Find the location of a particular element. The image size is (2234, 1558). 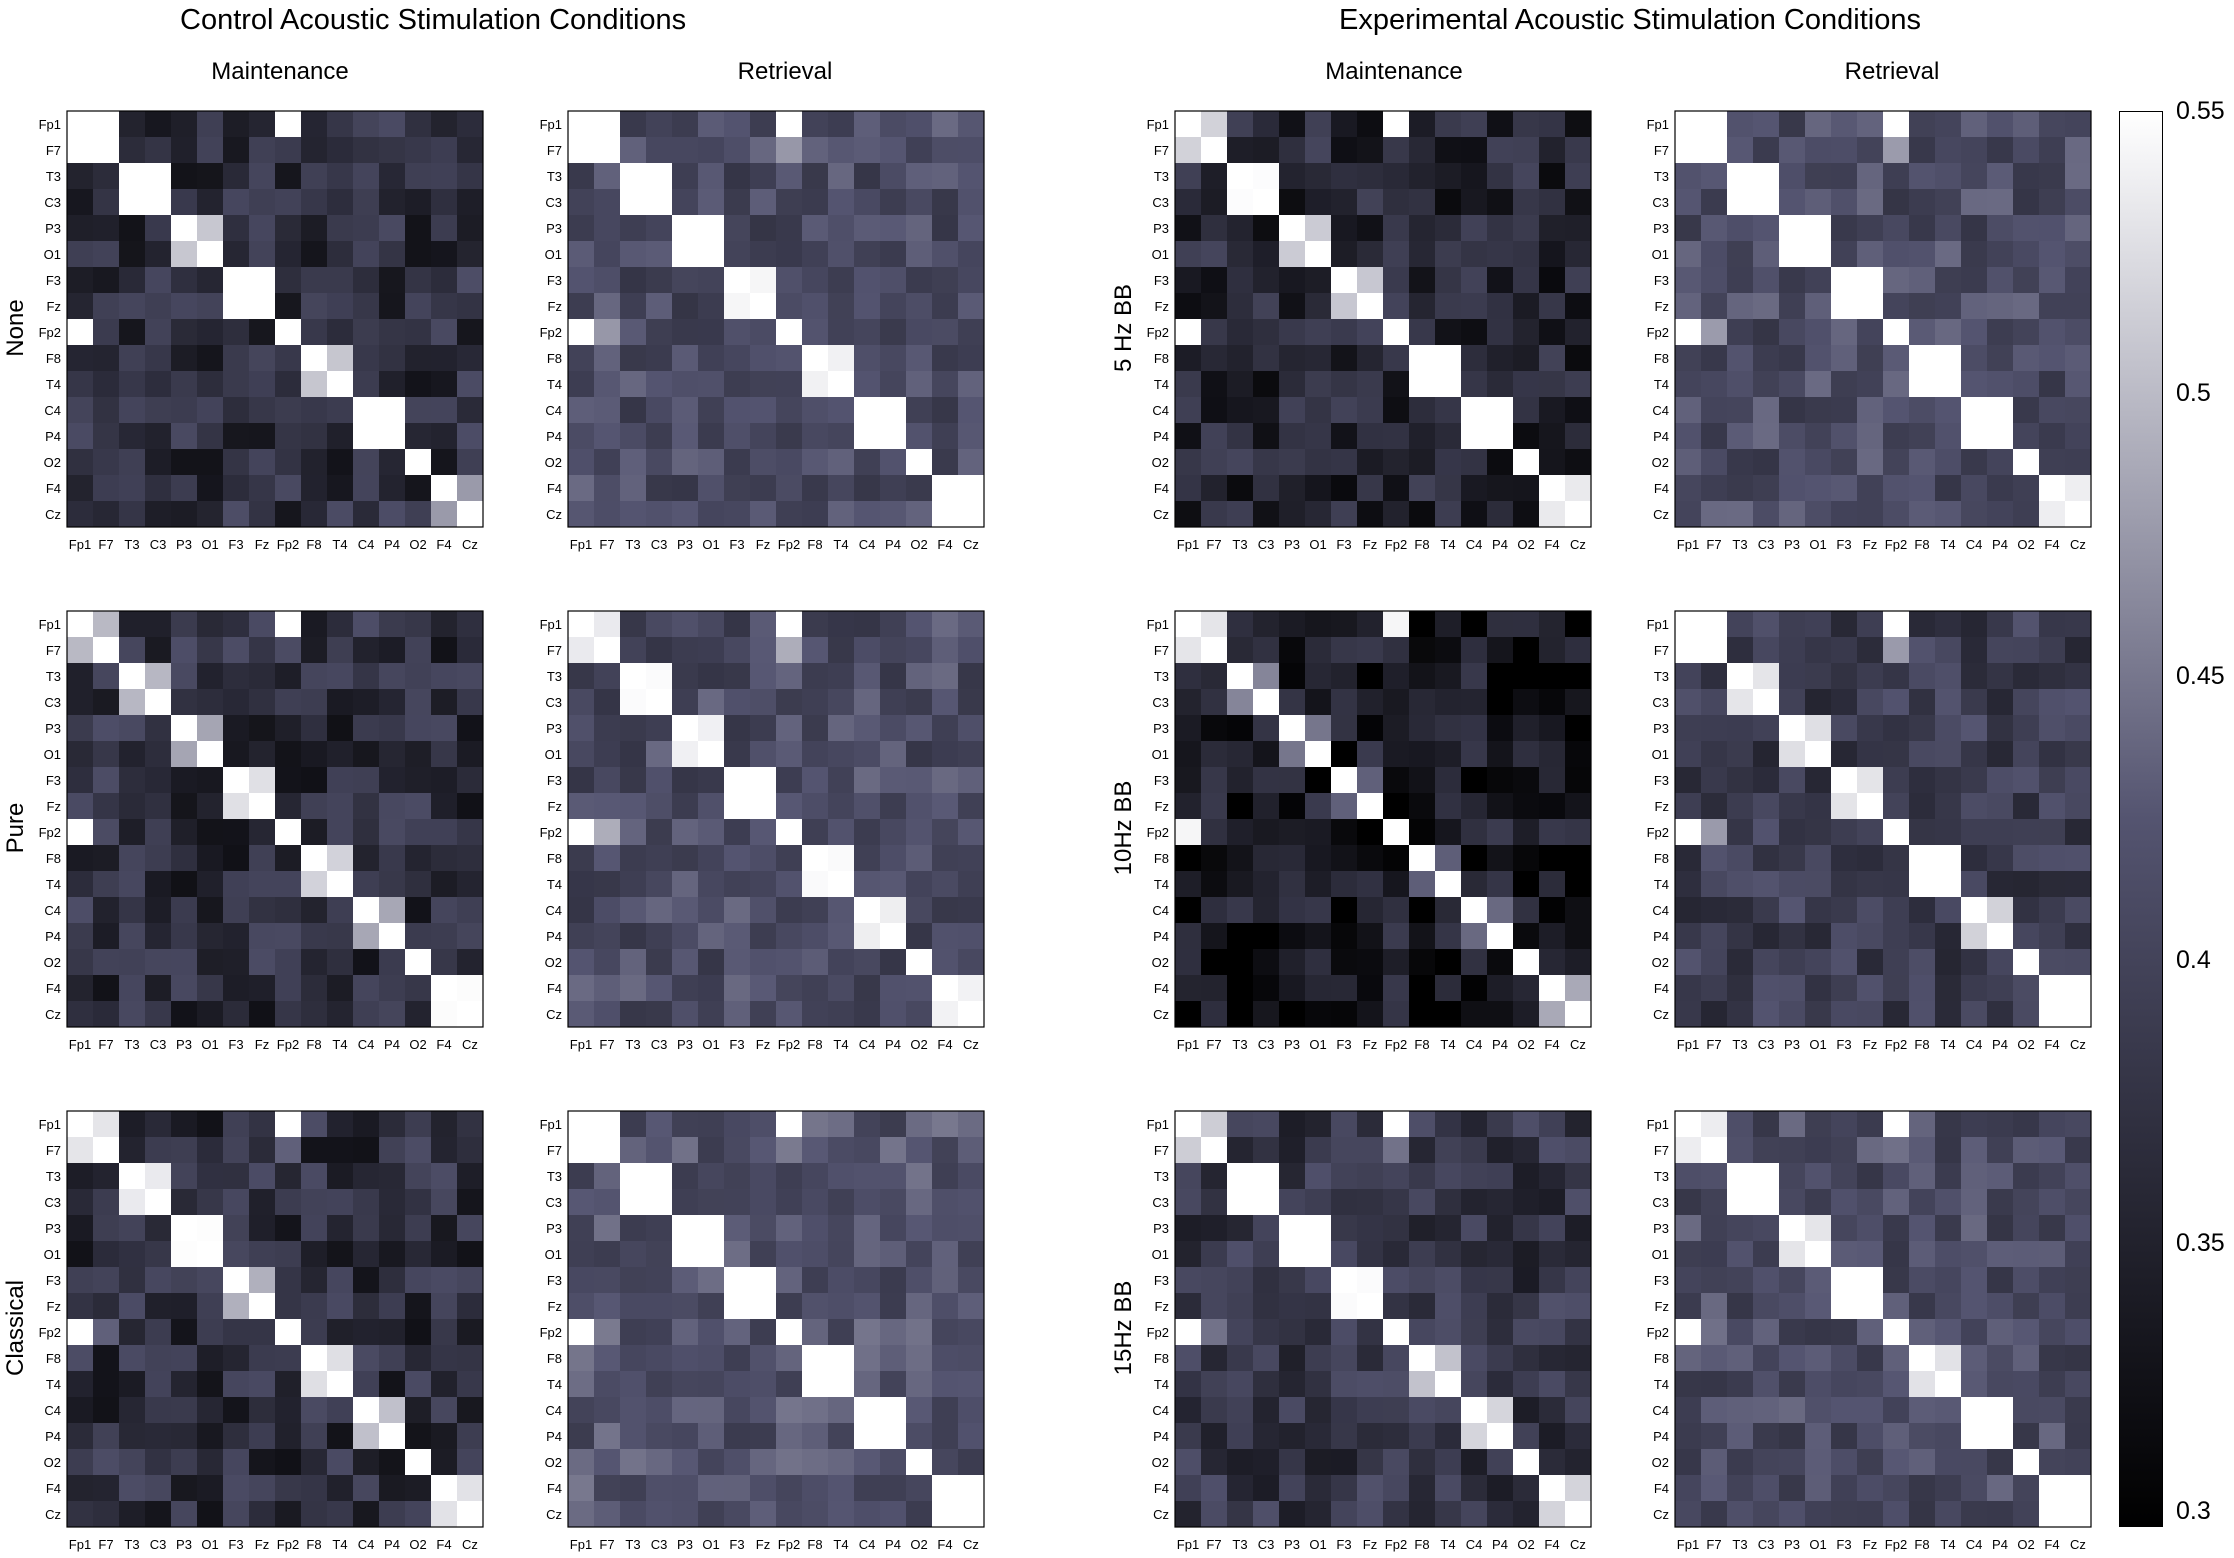

heatmap-border is located at coordinates (1383, 819).